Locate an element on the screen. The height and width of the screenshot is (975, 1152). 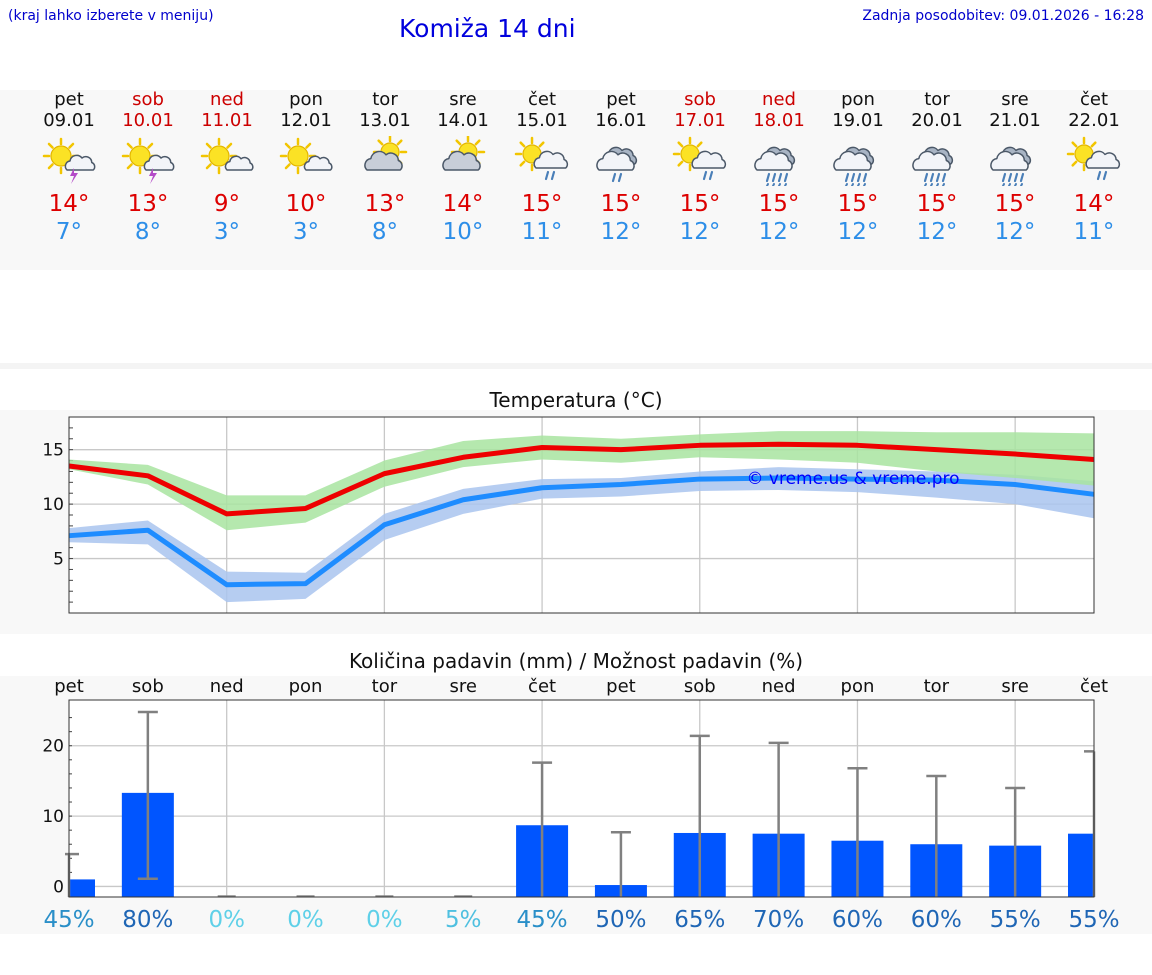
day-date: 14.01 is located at coordinates (463, 120).